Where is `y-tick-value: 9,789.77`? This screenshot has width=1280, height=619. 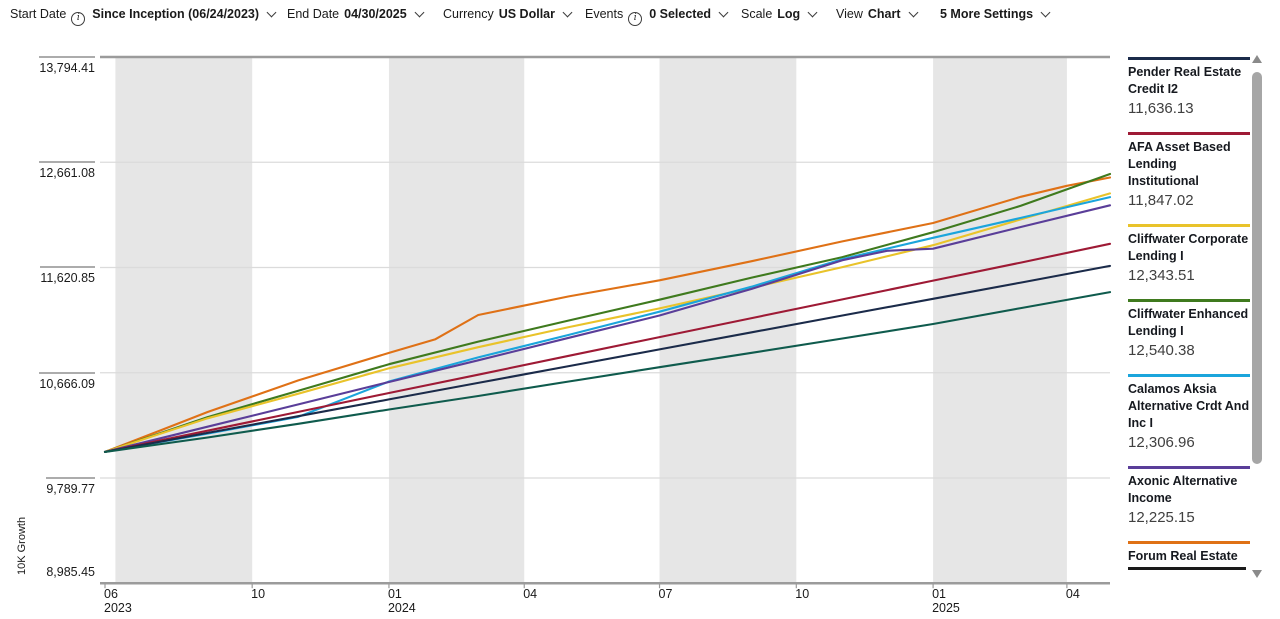
y-tick-value: 9,789.77 is located at coordinates (70, 486).